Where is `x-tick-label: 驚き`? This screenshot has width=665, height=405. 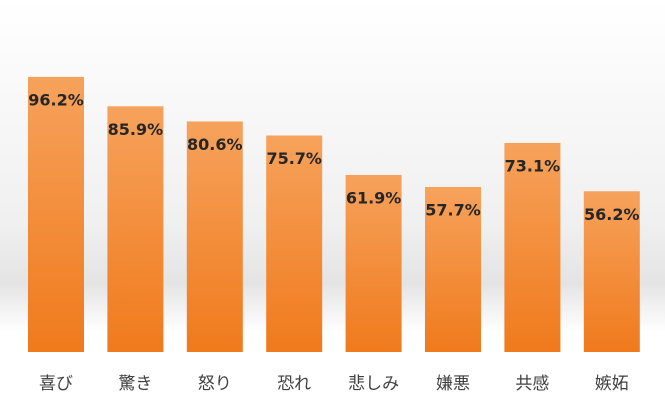
x-tick-label: 驚き is located at coordinates (135, 384).